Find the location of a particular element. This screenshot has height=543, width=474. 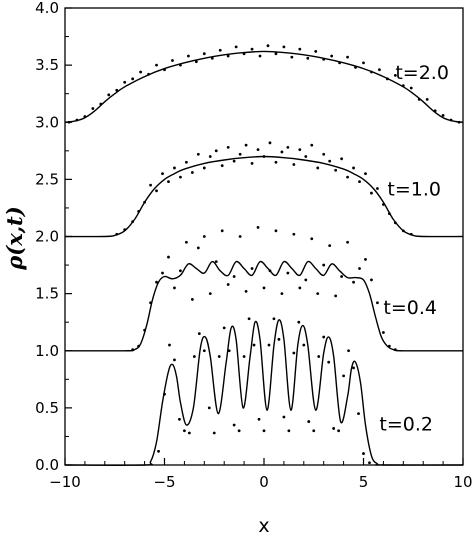

y-tick-label: 2.5 is located at coordinates (47, 179).